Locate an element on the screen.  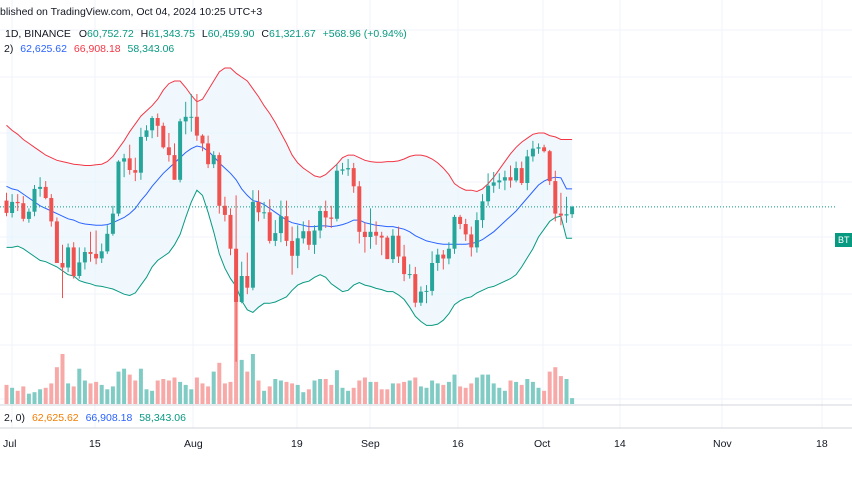
bollinger-legend: 2) 62,625.62 66,908.18 58,343.06 is located at coordinates (89, 49).